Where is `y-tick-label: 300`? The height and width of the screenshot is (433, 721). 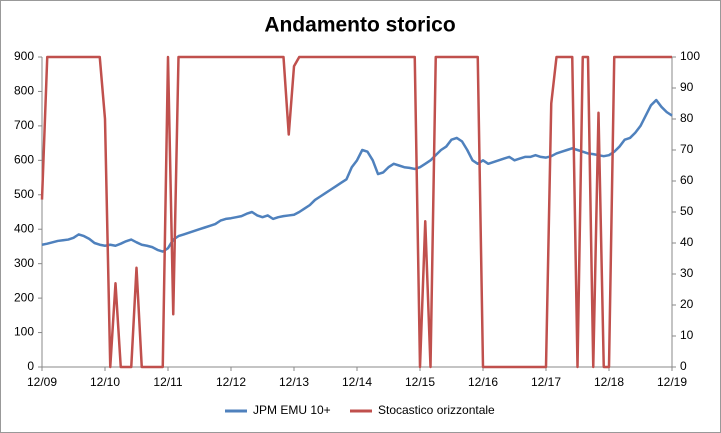 y-tick-label: 300 is located at coordinates (24, 263).